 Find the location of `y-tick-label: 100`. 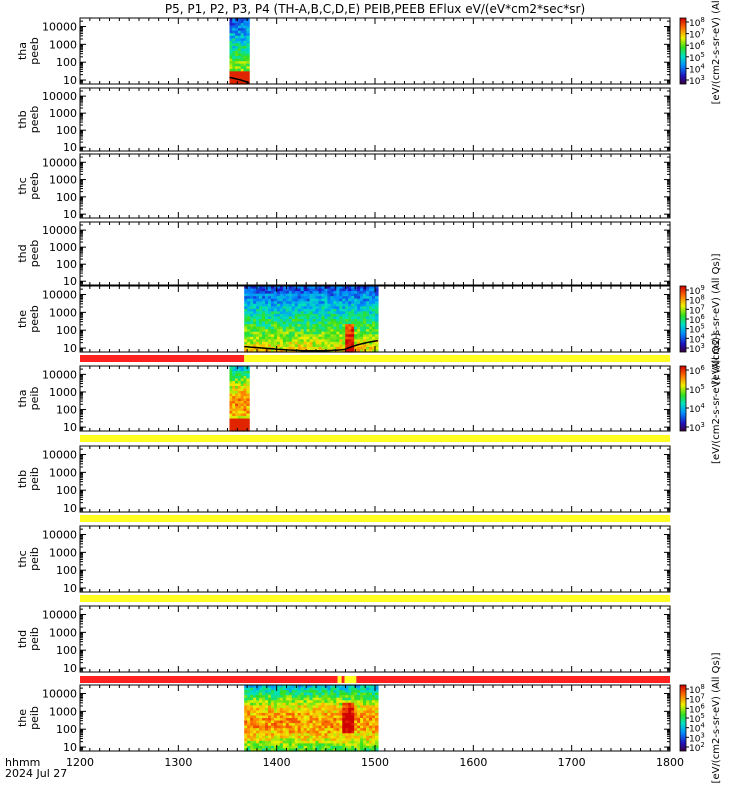

y-tick-label: 100 is located at coordinates (66, 264).